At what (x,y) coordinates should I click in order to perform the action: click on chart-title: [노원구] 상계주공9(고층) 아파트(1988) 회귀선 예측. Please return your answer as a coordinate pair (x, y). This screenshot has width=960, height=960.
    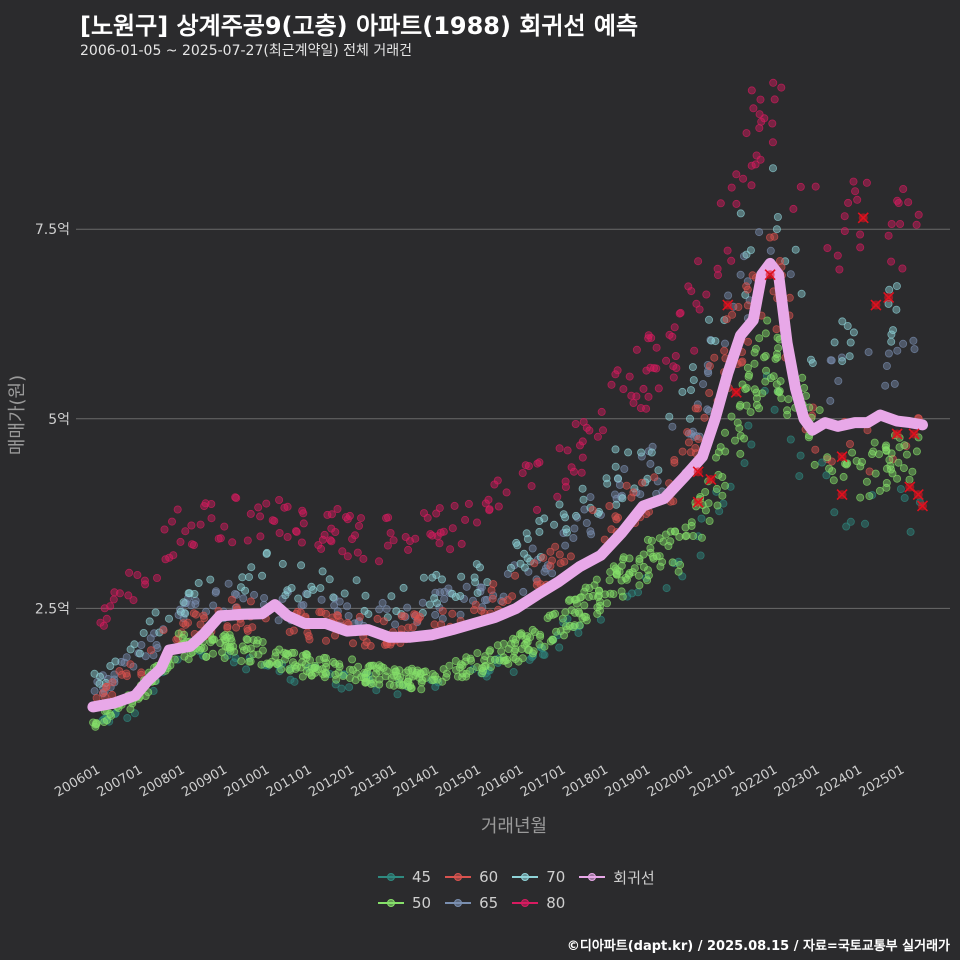
    Looking at the image, I should click on (359, 26).